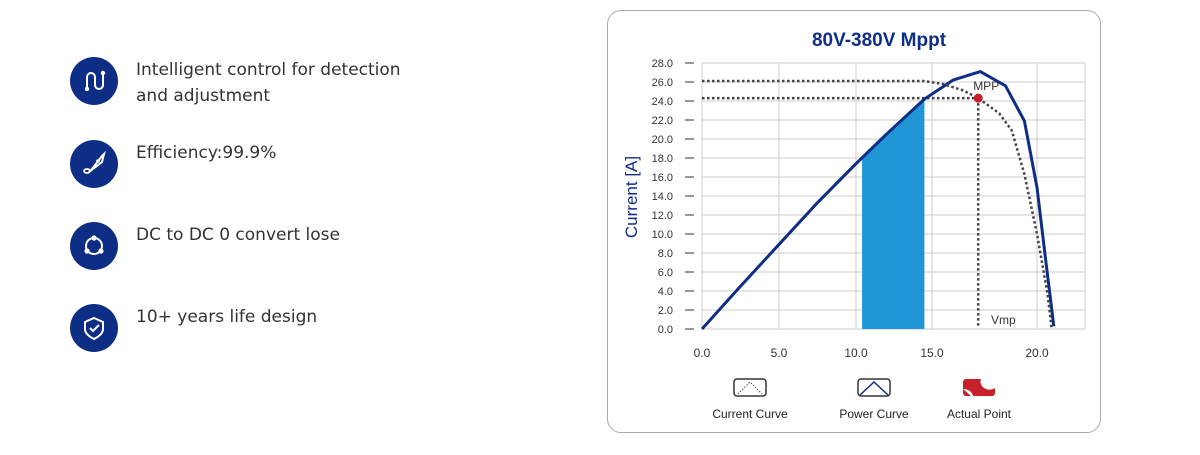 This screenshot has width=1200, height=455. I want to click on feature-item: DC to DC 0 convert lose, so click(248, 246).